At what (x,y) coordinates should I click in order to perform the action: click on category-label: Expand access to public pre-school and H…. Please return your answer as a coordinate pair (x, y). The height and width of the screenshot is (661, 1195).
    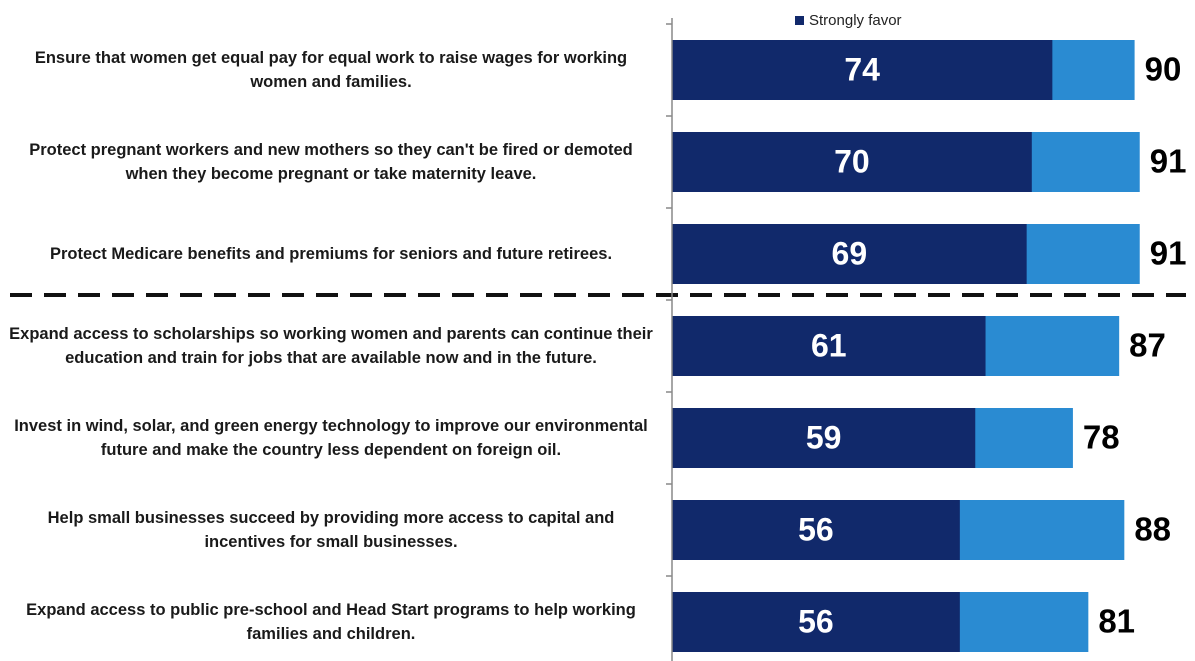
    Looking at the image, I should click on (331, 622).